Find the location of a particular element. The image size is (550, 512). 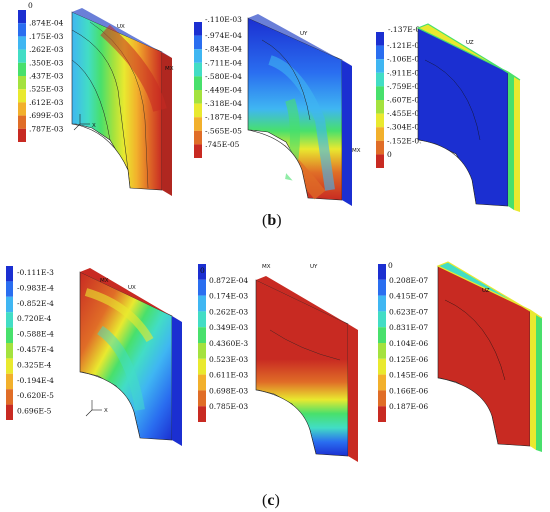

caption-b-open: ( is located at coordinates (264, 220).